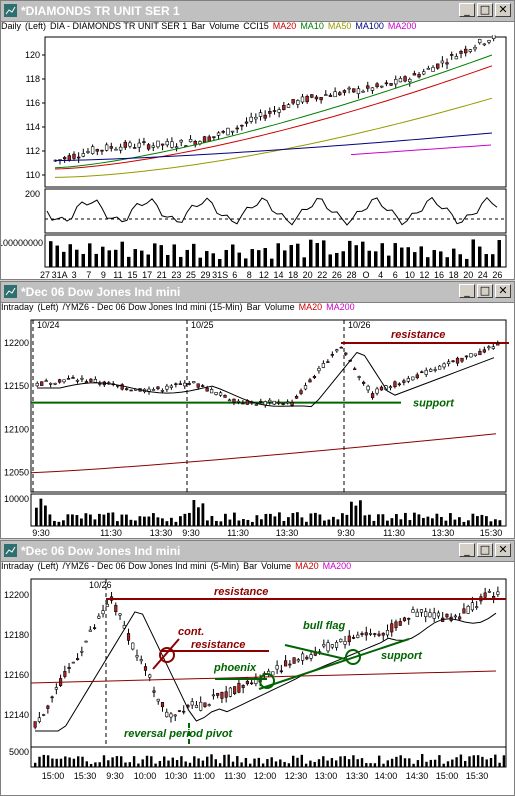 This screenshot has height=796, width=515. What do you see at coordinates (273, 117) in the screenshot?
I see `ma20-line` at bounding box center [273, 117].